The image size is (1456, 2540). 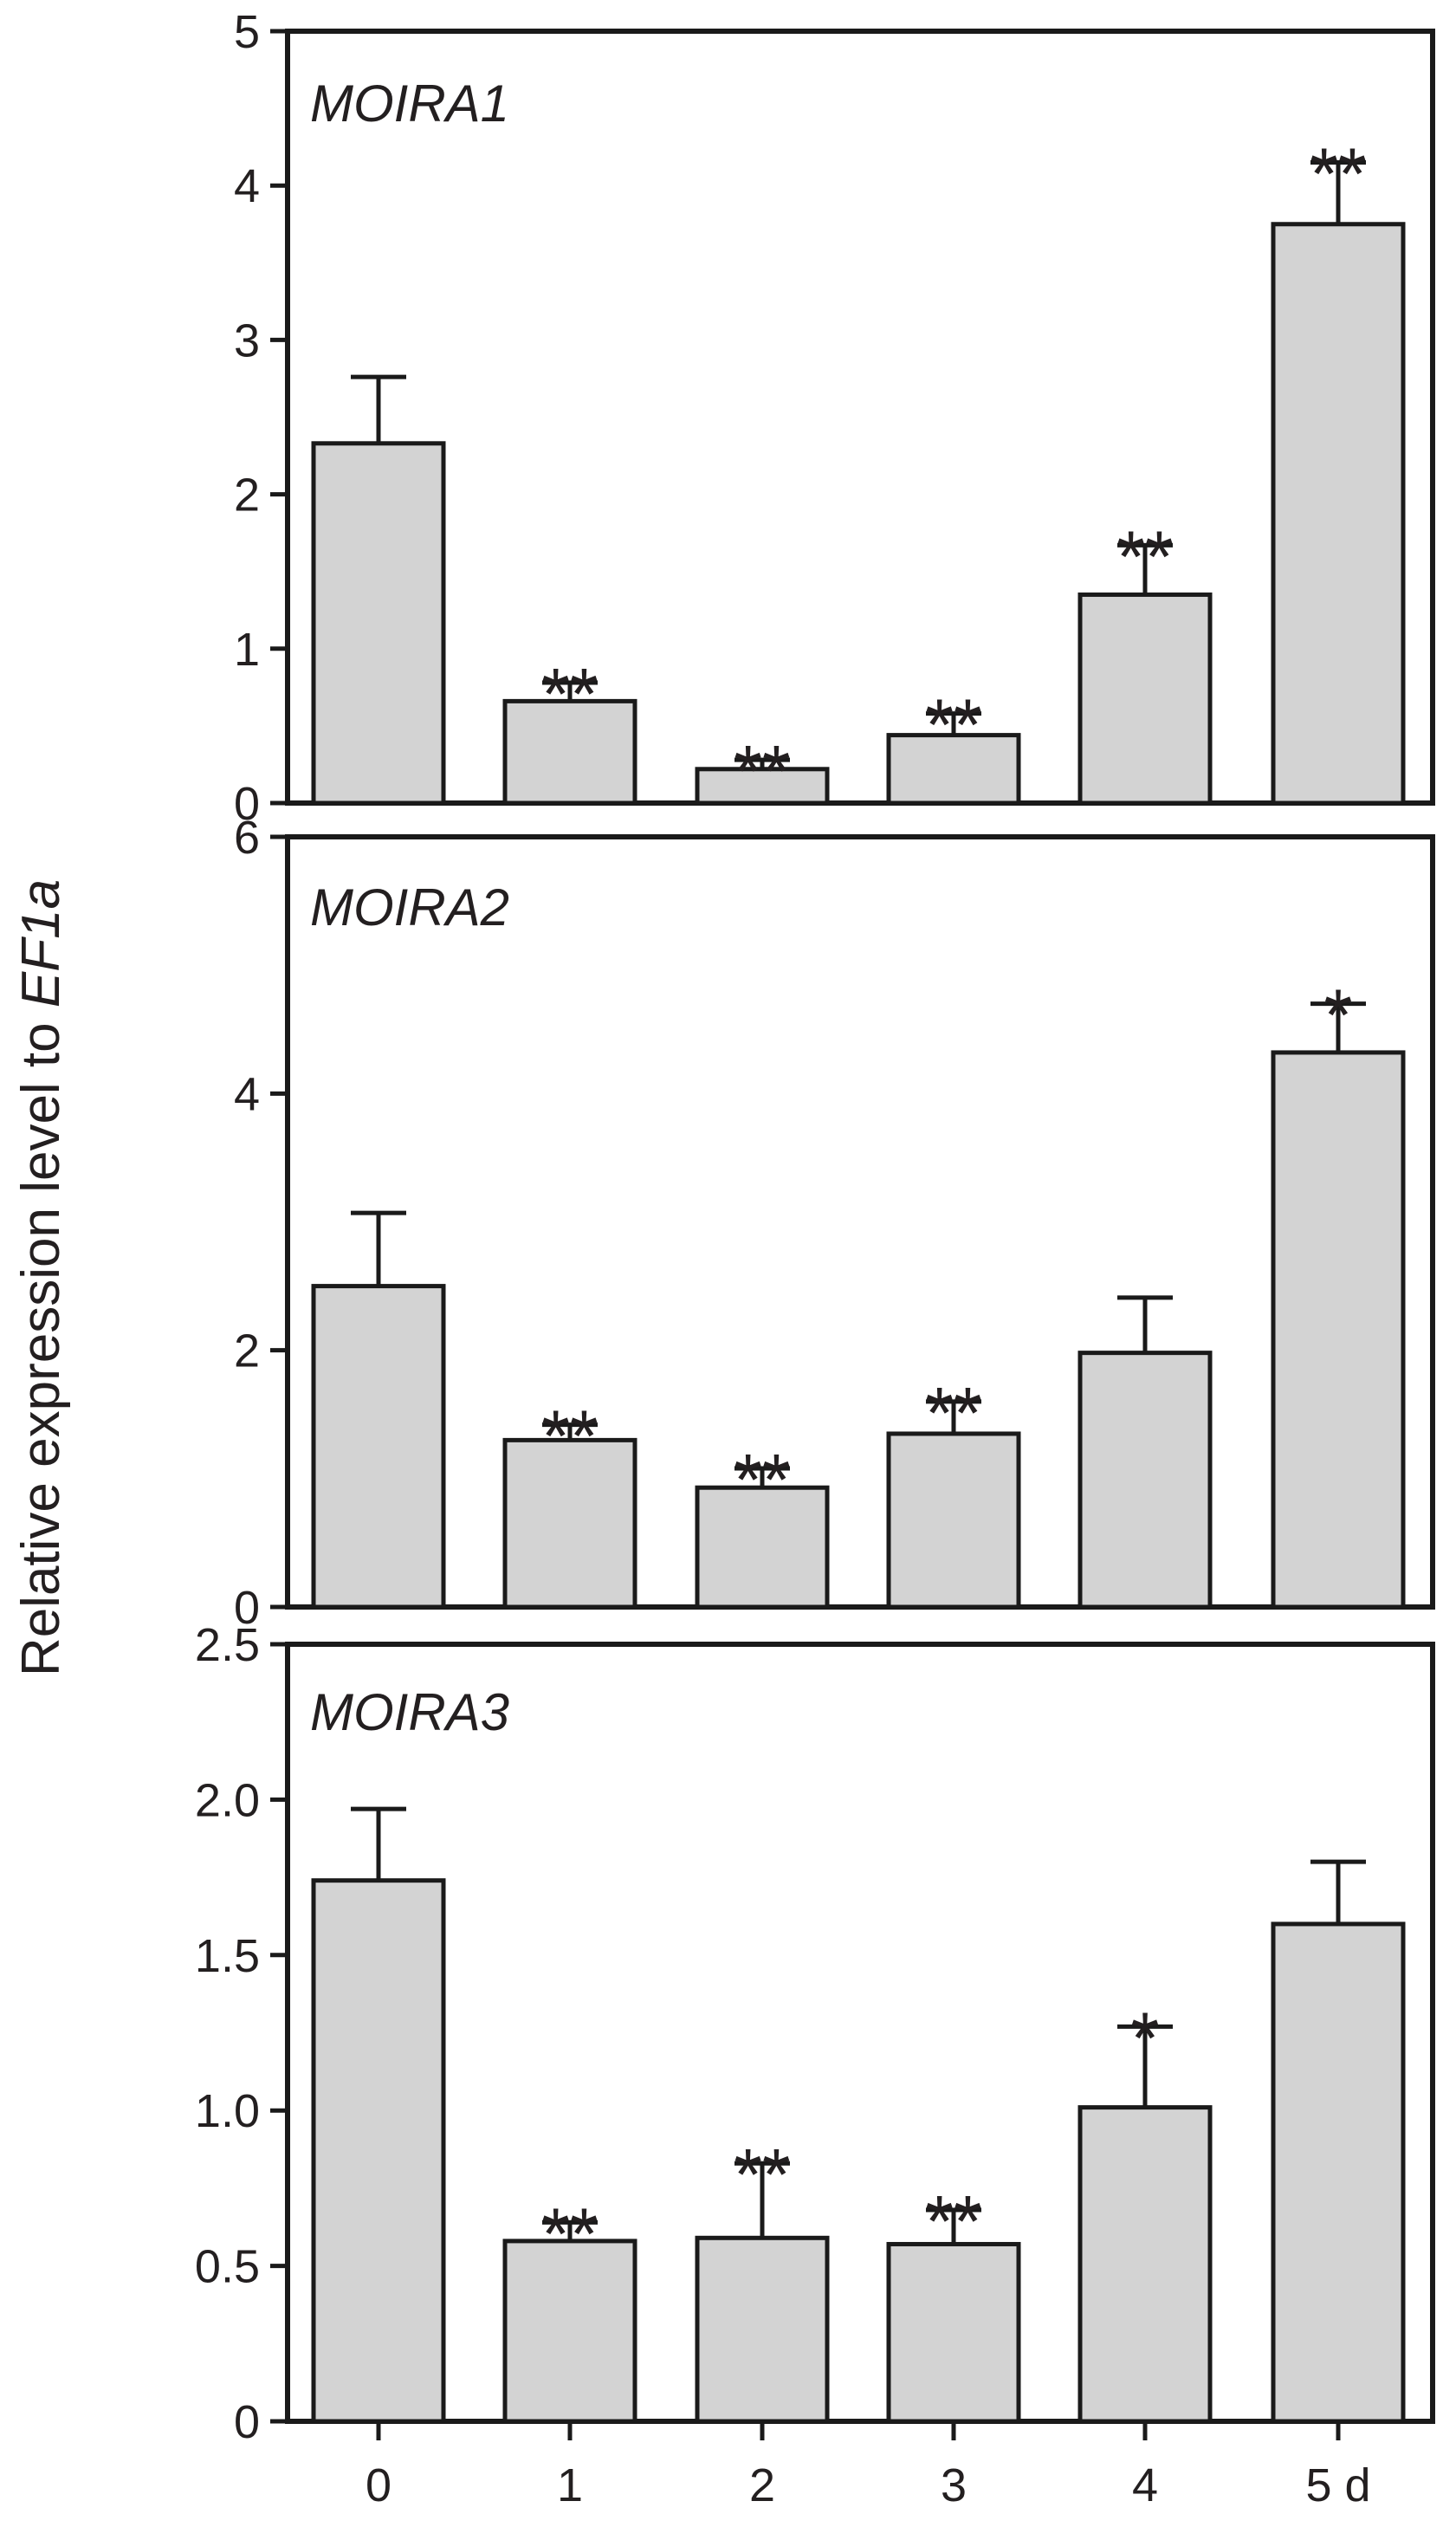 I want to click on panel-title: MOIRA3, so click(x=409, y=1712).